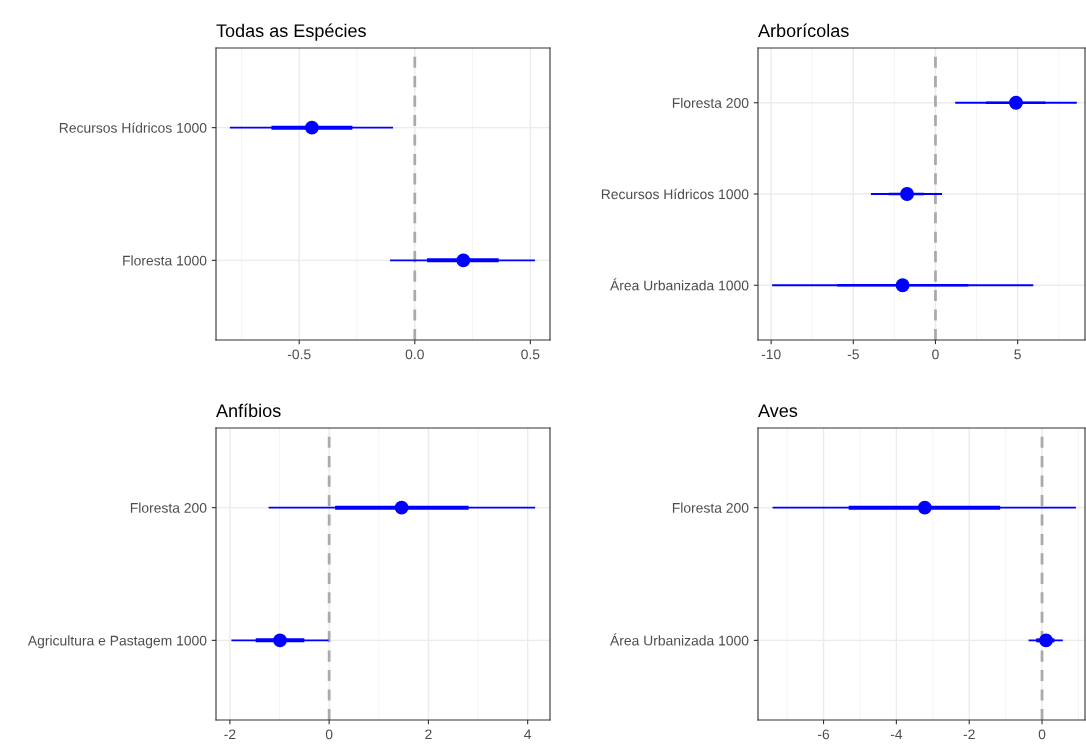 The height and width of the screenshot is (749, 1086). I want to click on x-tick-label: -6, so click(823, 734).